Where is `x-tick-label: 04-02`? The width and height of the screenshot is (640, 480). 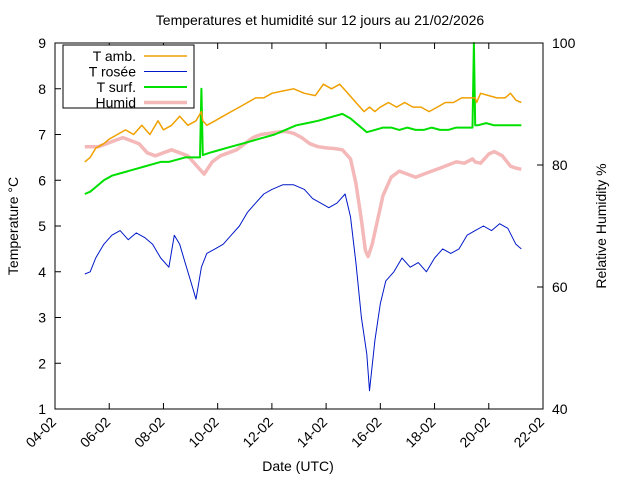
x-tick-label: 04-02 is located at coordinates (40, 432).